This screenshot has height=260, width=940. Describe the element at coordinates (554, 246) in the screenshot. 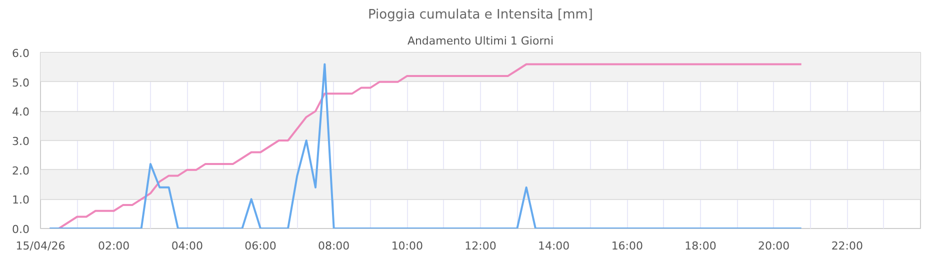

I see `x-tick-label: 14:00` at that location.